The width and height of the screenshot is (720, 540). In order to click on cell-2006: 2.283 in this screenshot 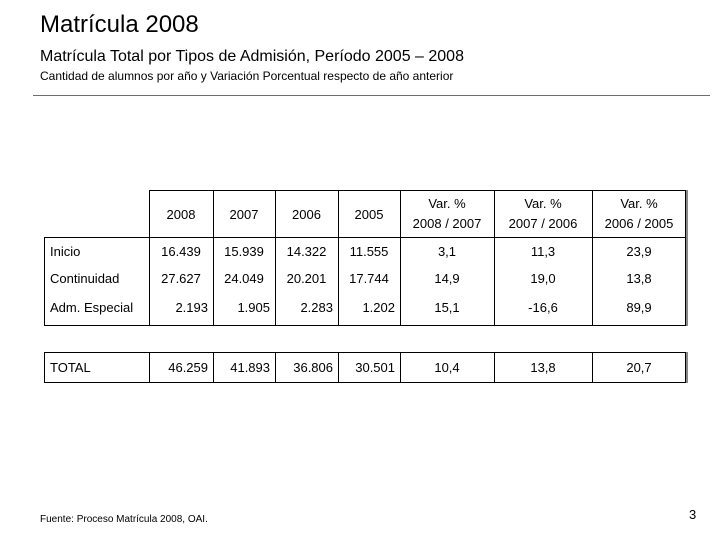, I will do `click(316, 307)`.